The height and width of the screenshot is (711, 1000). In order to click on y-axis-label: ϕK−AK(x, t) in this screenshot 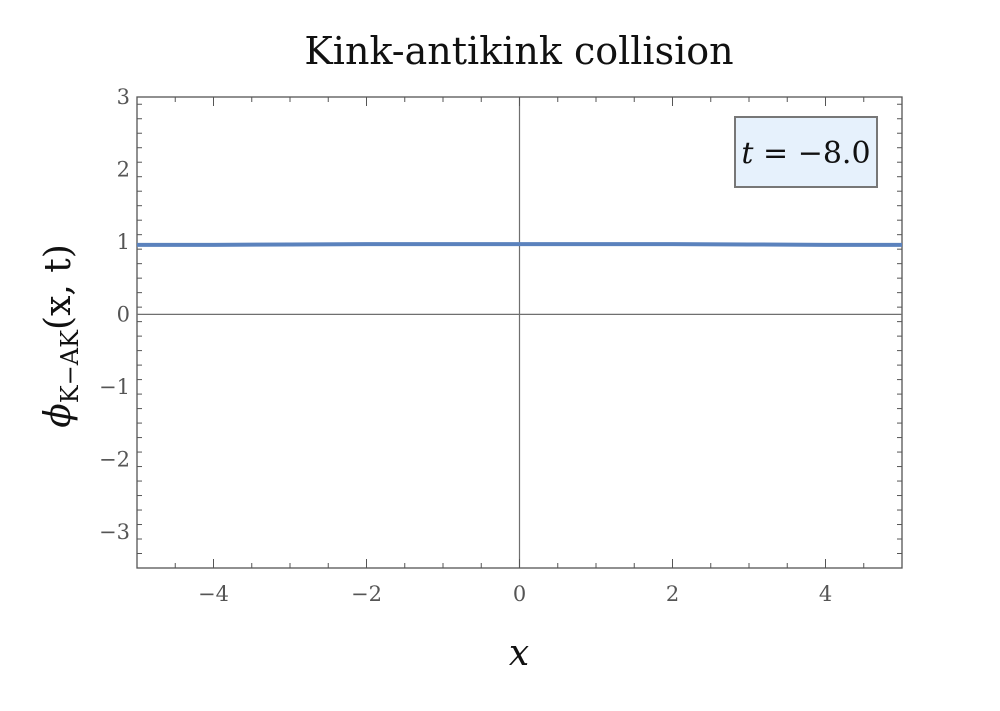, I will do `click(61, 336)`.